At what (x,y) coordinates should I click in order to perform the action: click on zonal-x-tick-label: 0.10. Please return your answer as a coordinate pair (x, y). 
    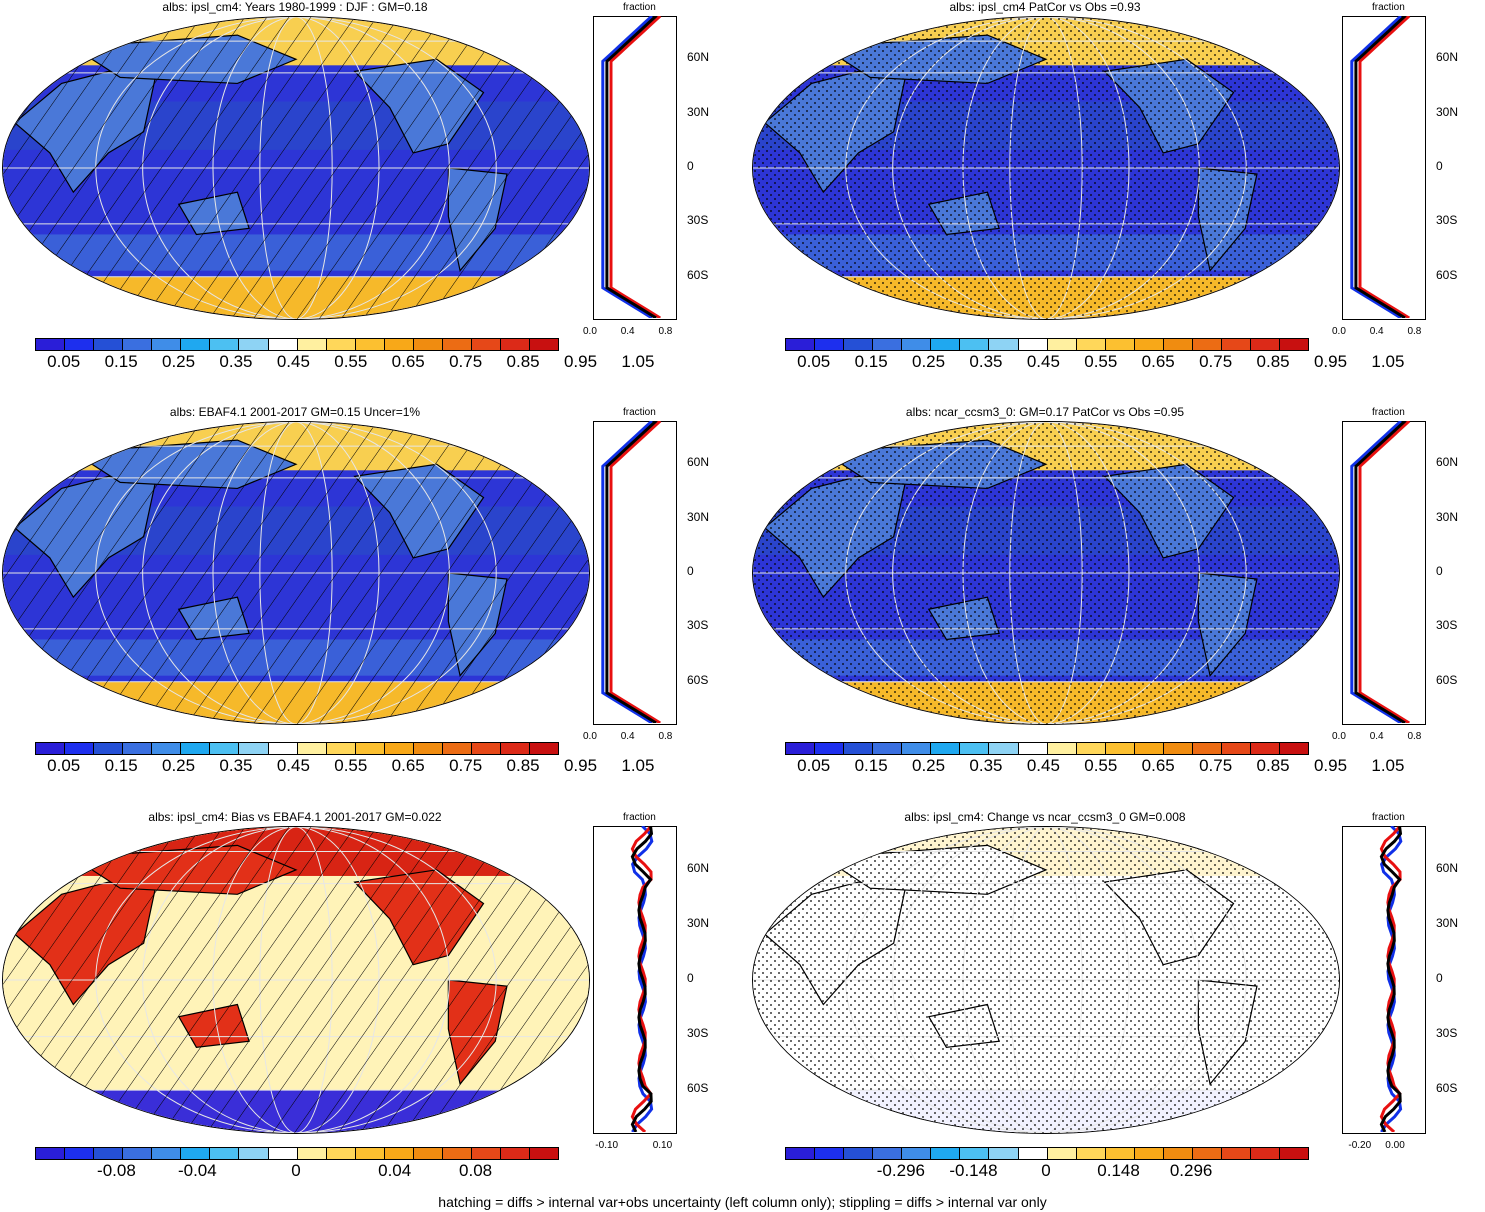
    Looking at the image, I should click on (662, 1145).